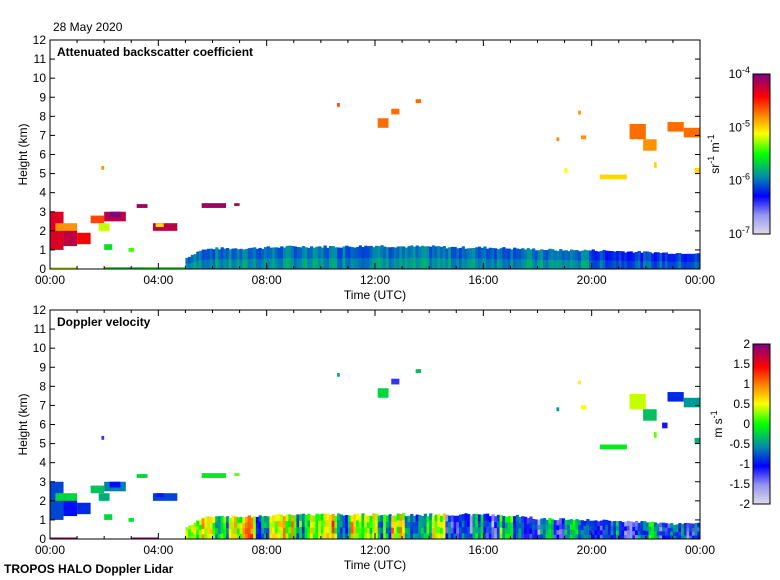 This screenshot has width=780, height=580. Describe the element at coordinates (104, 322) in the screenshot. I see `panel-title: Doppler velocity` at that location.